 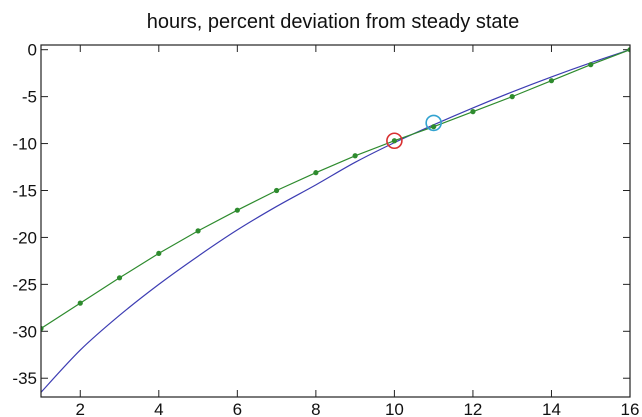 What do you see at coordinates (24, 284) in the screenshot?
I see `y-tick-label: -25` at bounding box center [24, 284].